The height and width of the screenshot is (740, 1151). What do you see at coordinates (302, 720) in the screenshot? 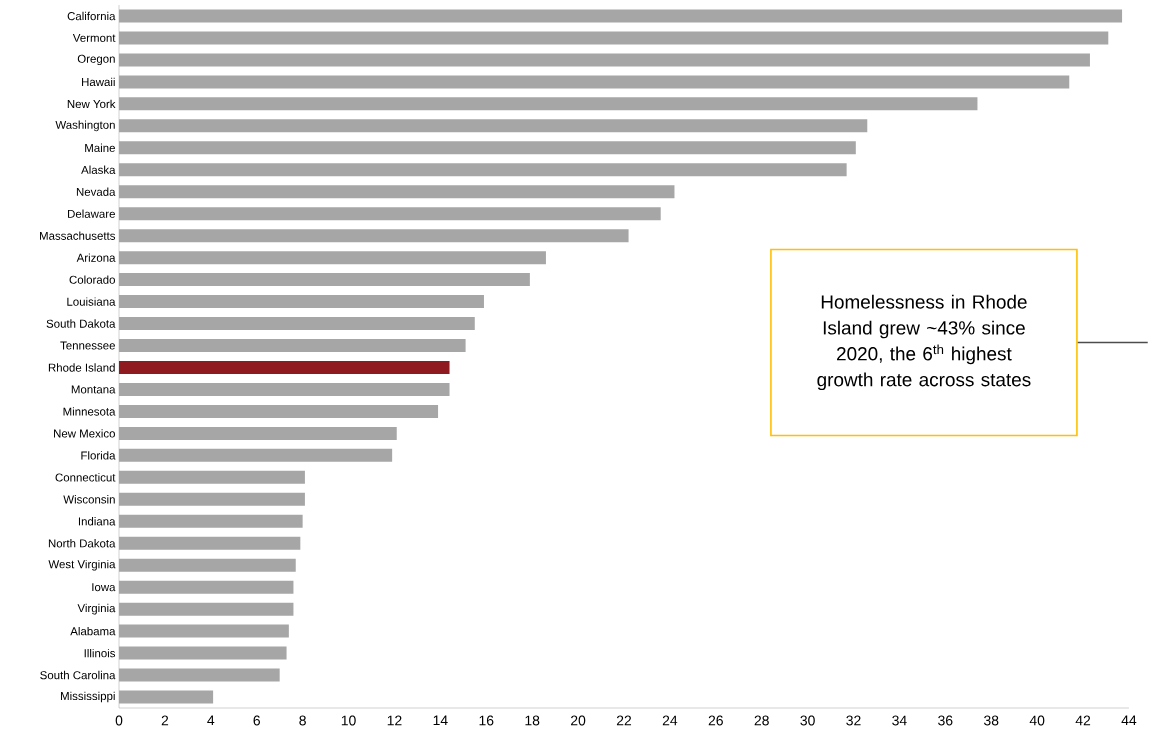
I see `x-tick-label: 8` at bounding box center [302, 720].